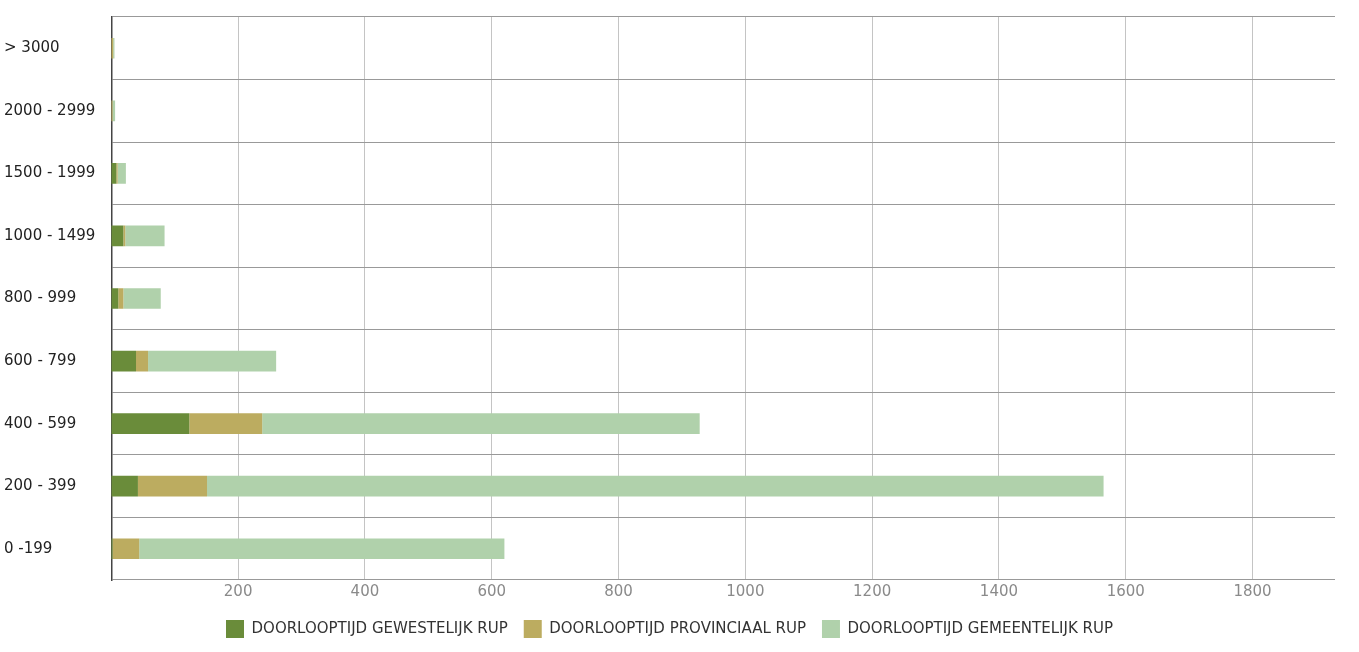 The width and height of the screenshot is (1359, 652). What do you see at coordinates (980, 627) in the screenshot?
I see `legend-label: DOORLOOPTIJD GEMEENTELIJK RUP` at bounding box center [980, 627].